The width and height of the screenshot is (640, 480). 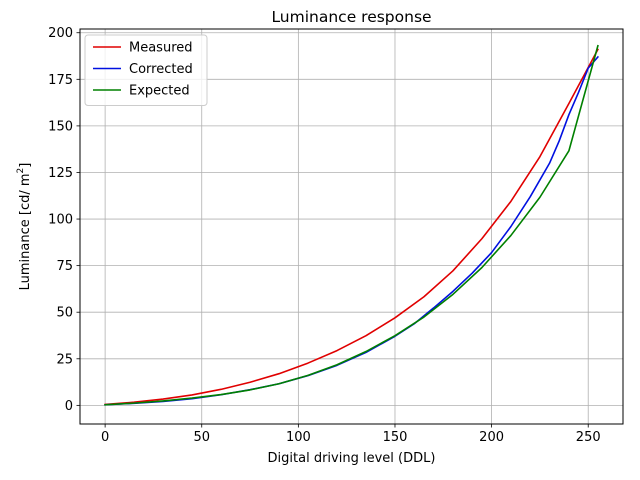 I want to click on x-tick-label: 200, so click(x=491, y=437).